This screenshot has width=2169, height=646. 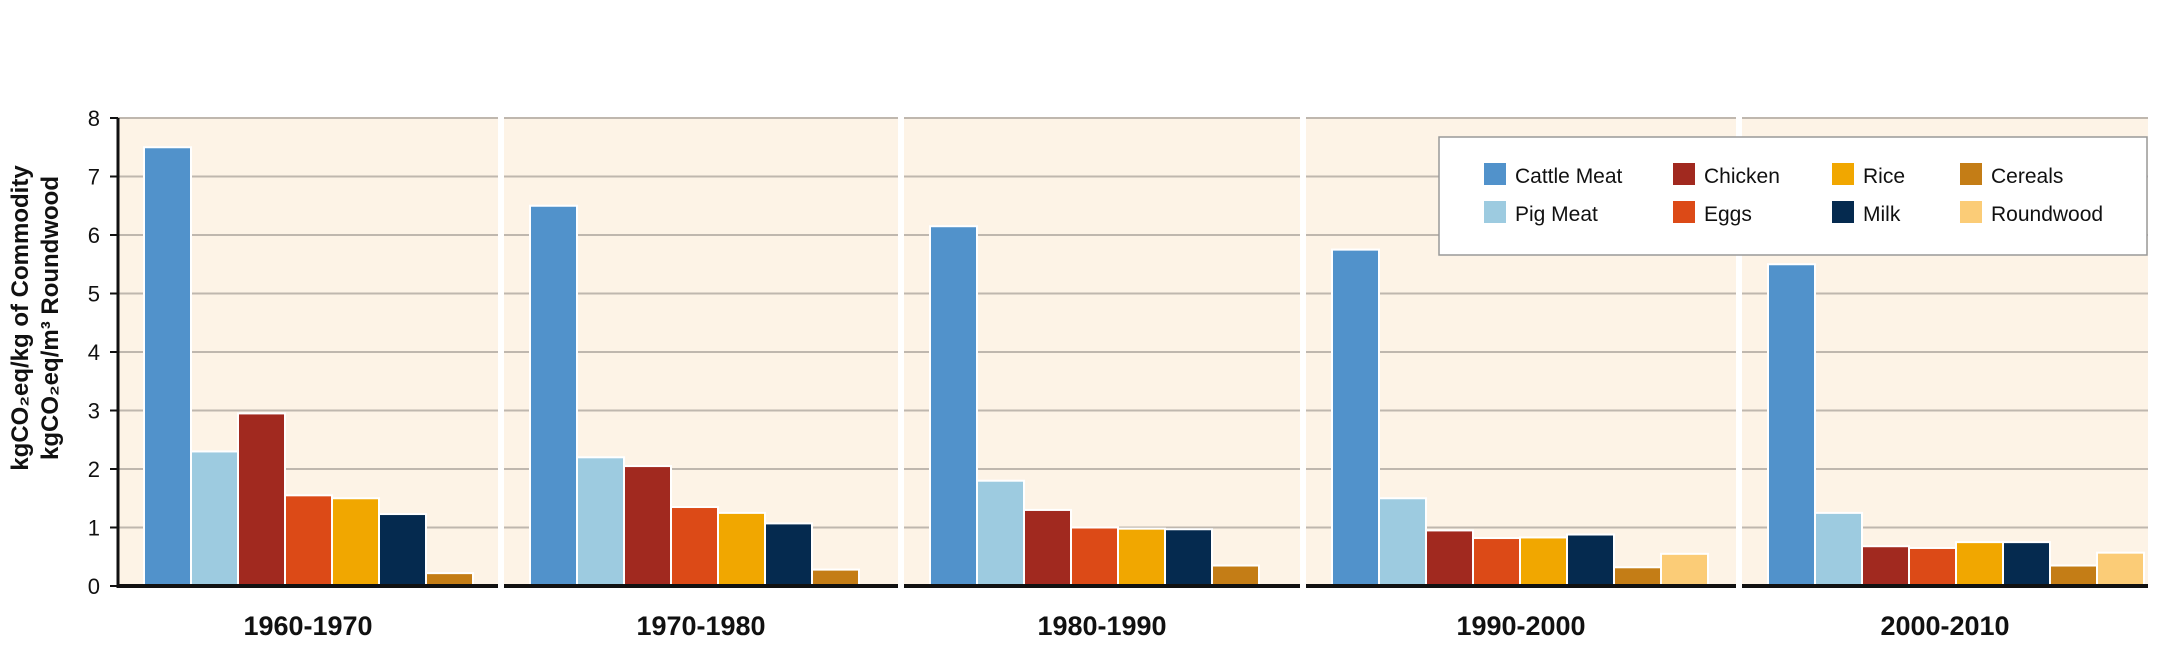 I want to click on legend-item-eggs: Eggs, so click(x=1712, y=213).